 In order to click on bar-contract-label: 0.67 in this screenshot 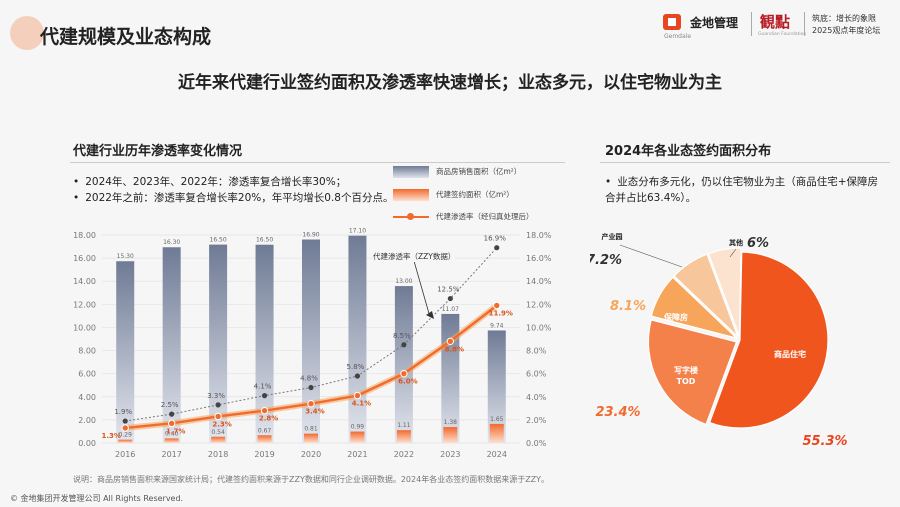, I will do `click(265, 430)`.